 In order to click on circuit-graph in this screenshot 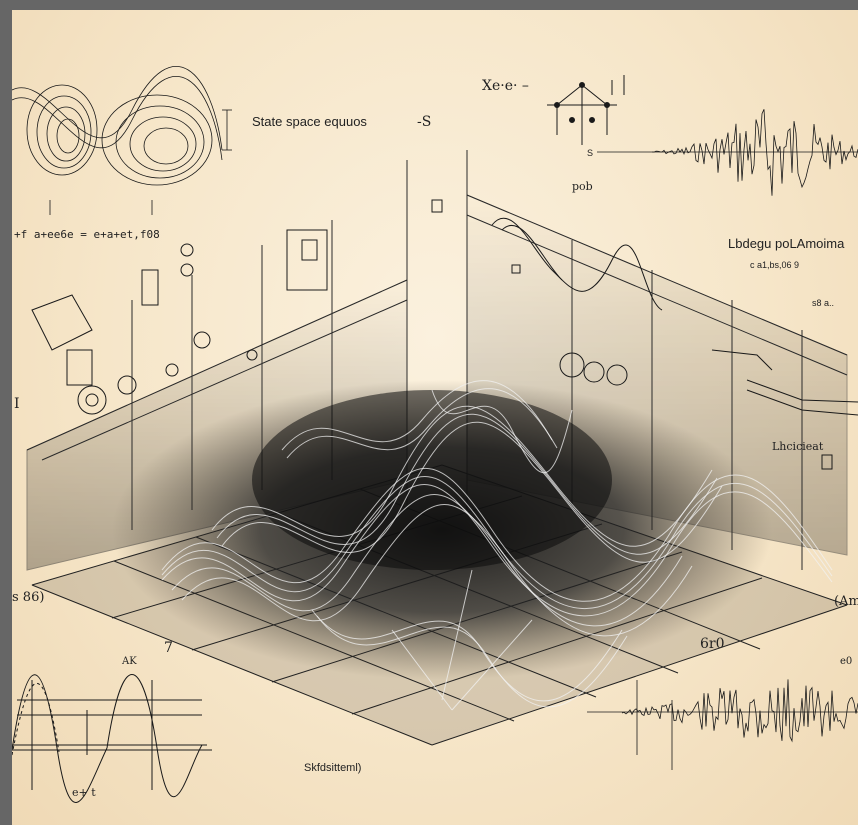, I will do `click(586, 110)`.